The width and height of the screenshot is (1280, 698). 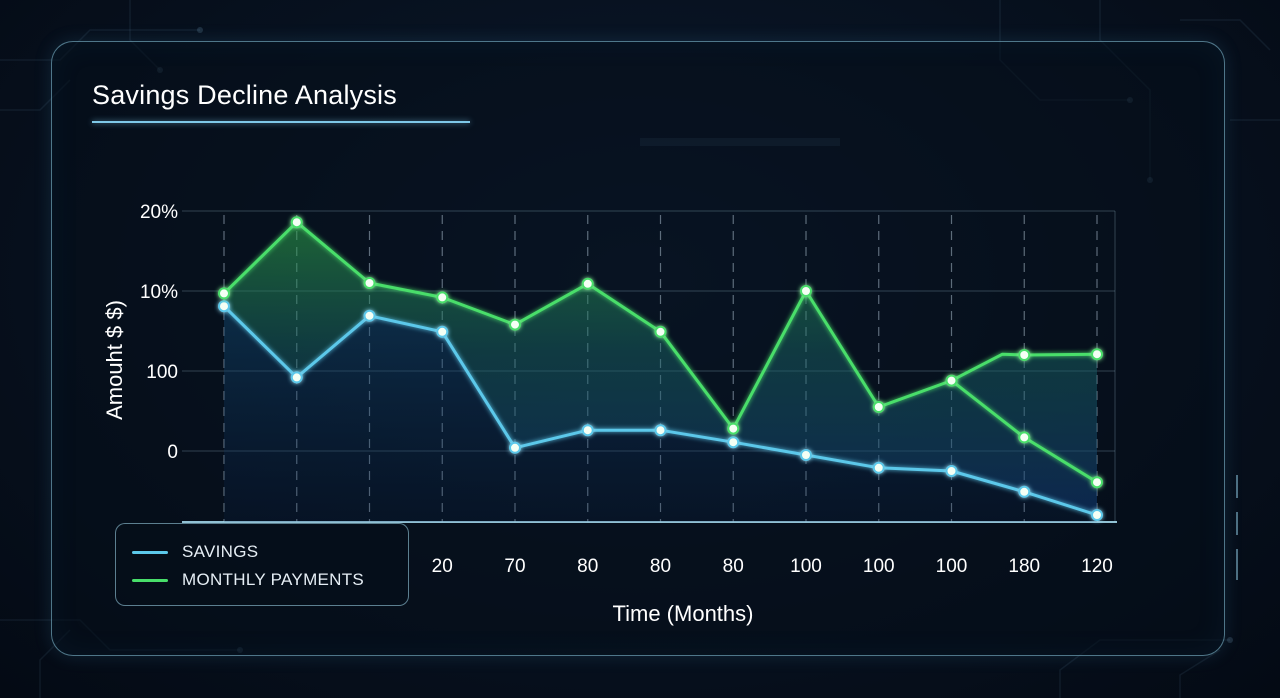 I want to click on x-tick-label: 70, so click(x=514, y=566).